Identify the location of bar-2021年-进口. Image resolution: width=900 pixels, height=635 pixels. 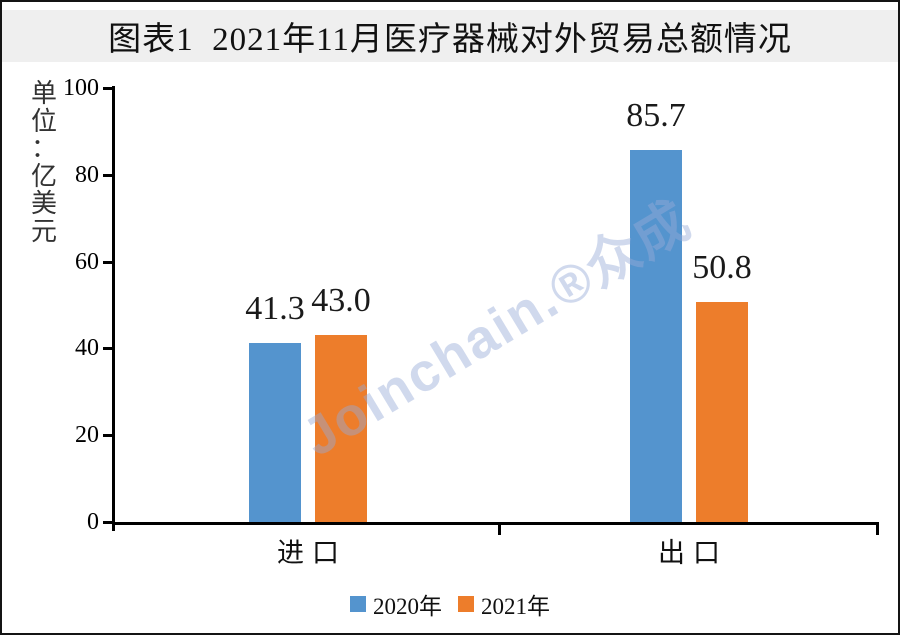
(341, 428).